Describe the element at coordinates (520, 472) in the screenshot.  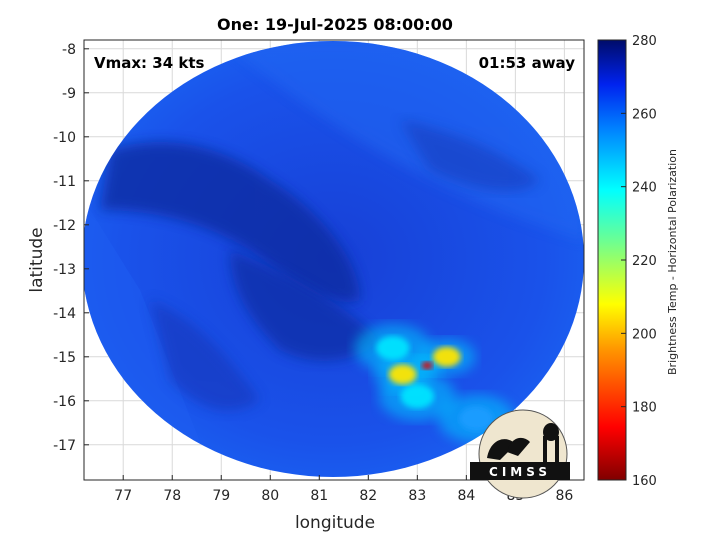
I see `cimss-logo-text: CIMSS` at that location.